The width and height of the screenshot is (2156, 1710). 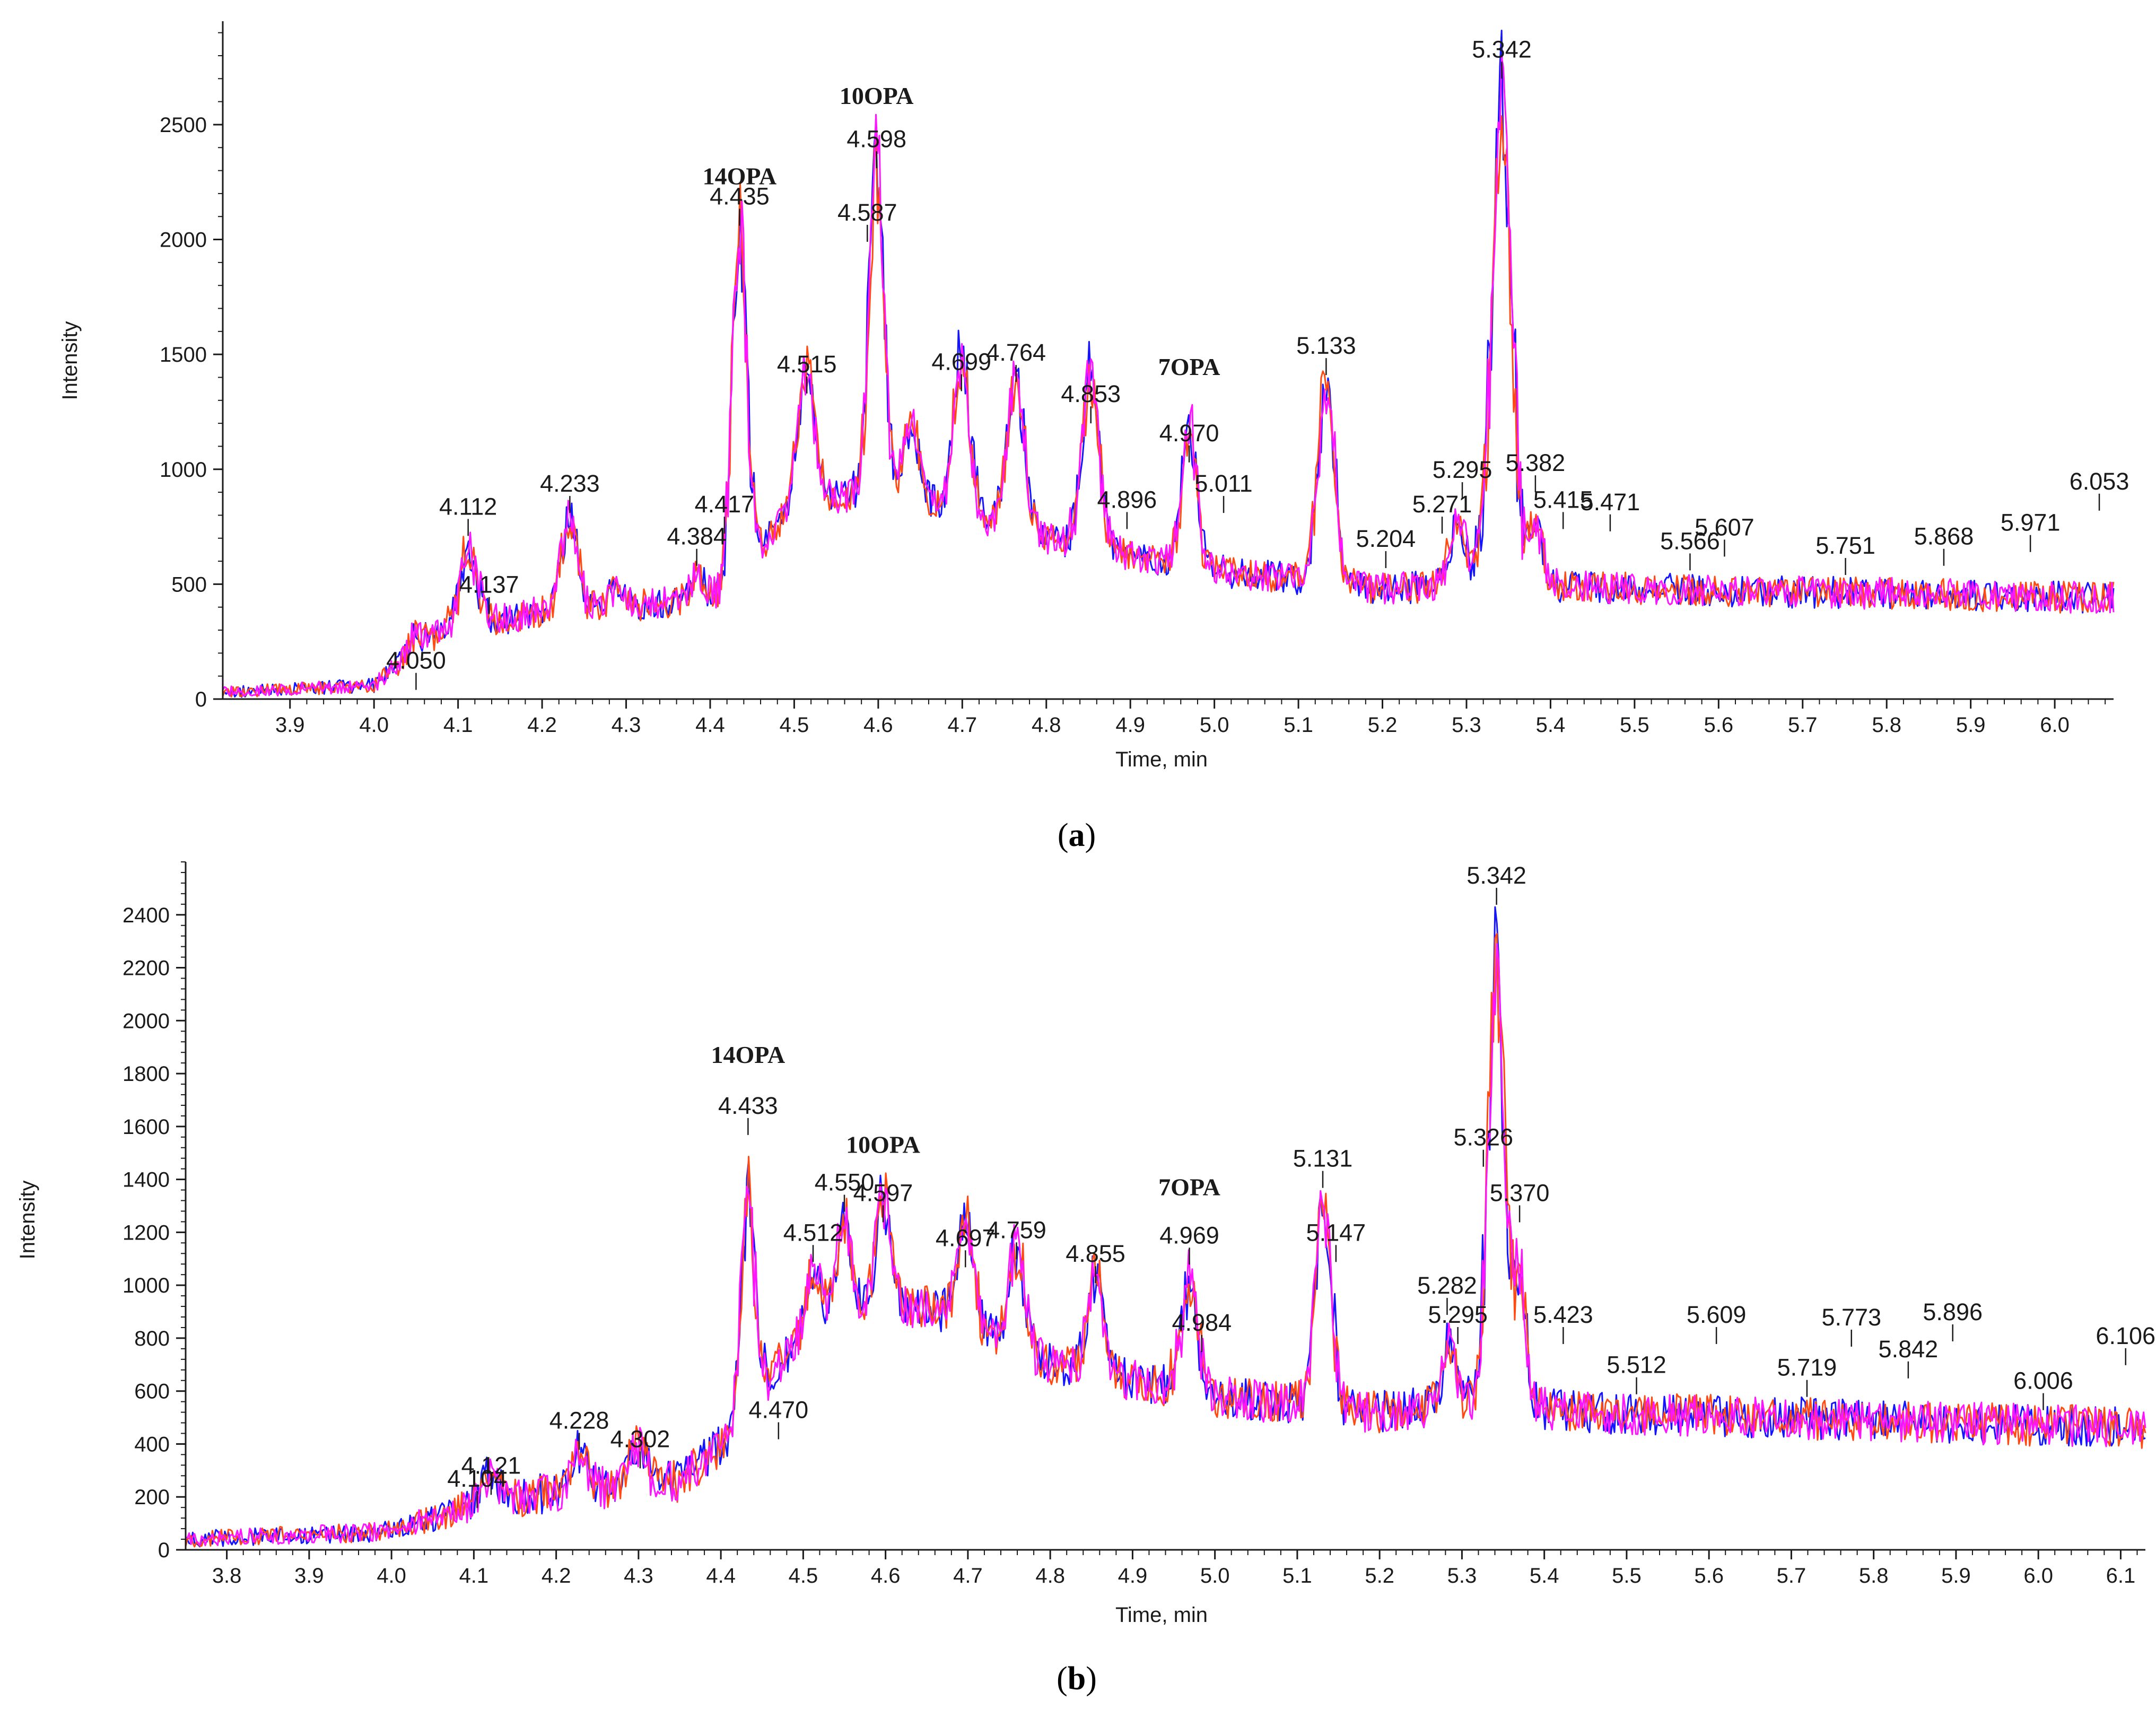 I want to click on peak-label: 5.295, so click(x=1463, y=469).